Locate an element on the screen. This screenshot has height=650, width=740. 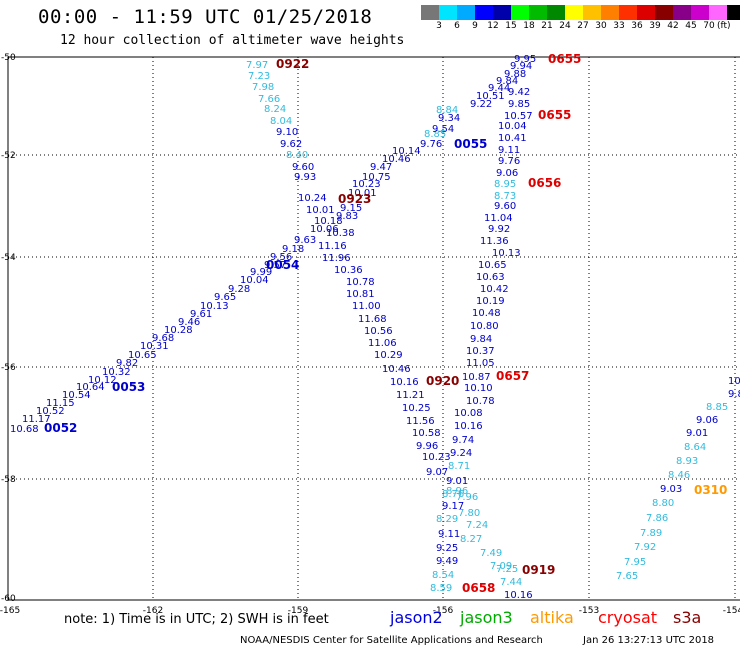
colorbar-labels: 3 6 9 12 15 18 21 24 27 30 33 36 39 42 45 70 is located at coordinates (580, 27).